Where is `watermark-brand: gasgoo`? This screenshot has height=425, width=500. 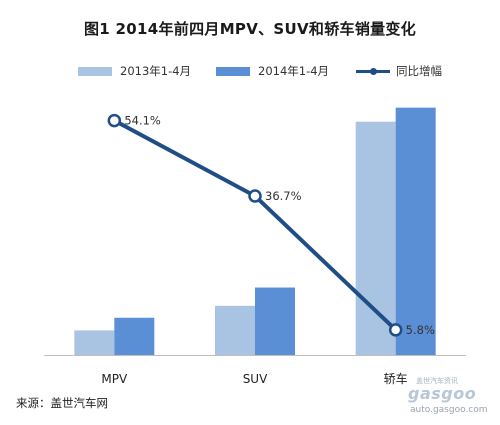
watermark-brand: gasgoo is located at coordinates (442, 393).